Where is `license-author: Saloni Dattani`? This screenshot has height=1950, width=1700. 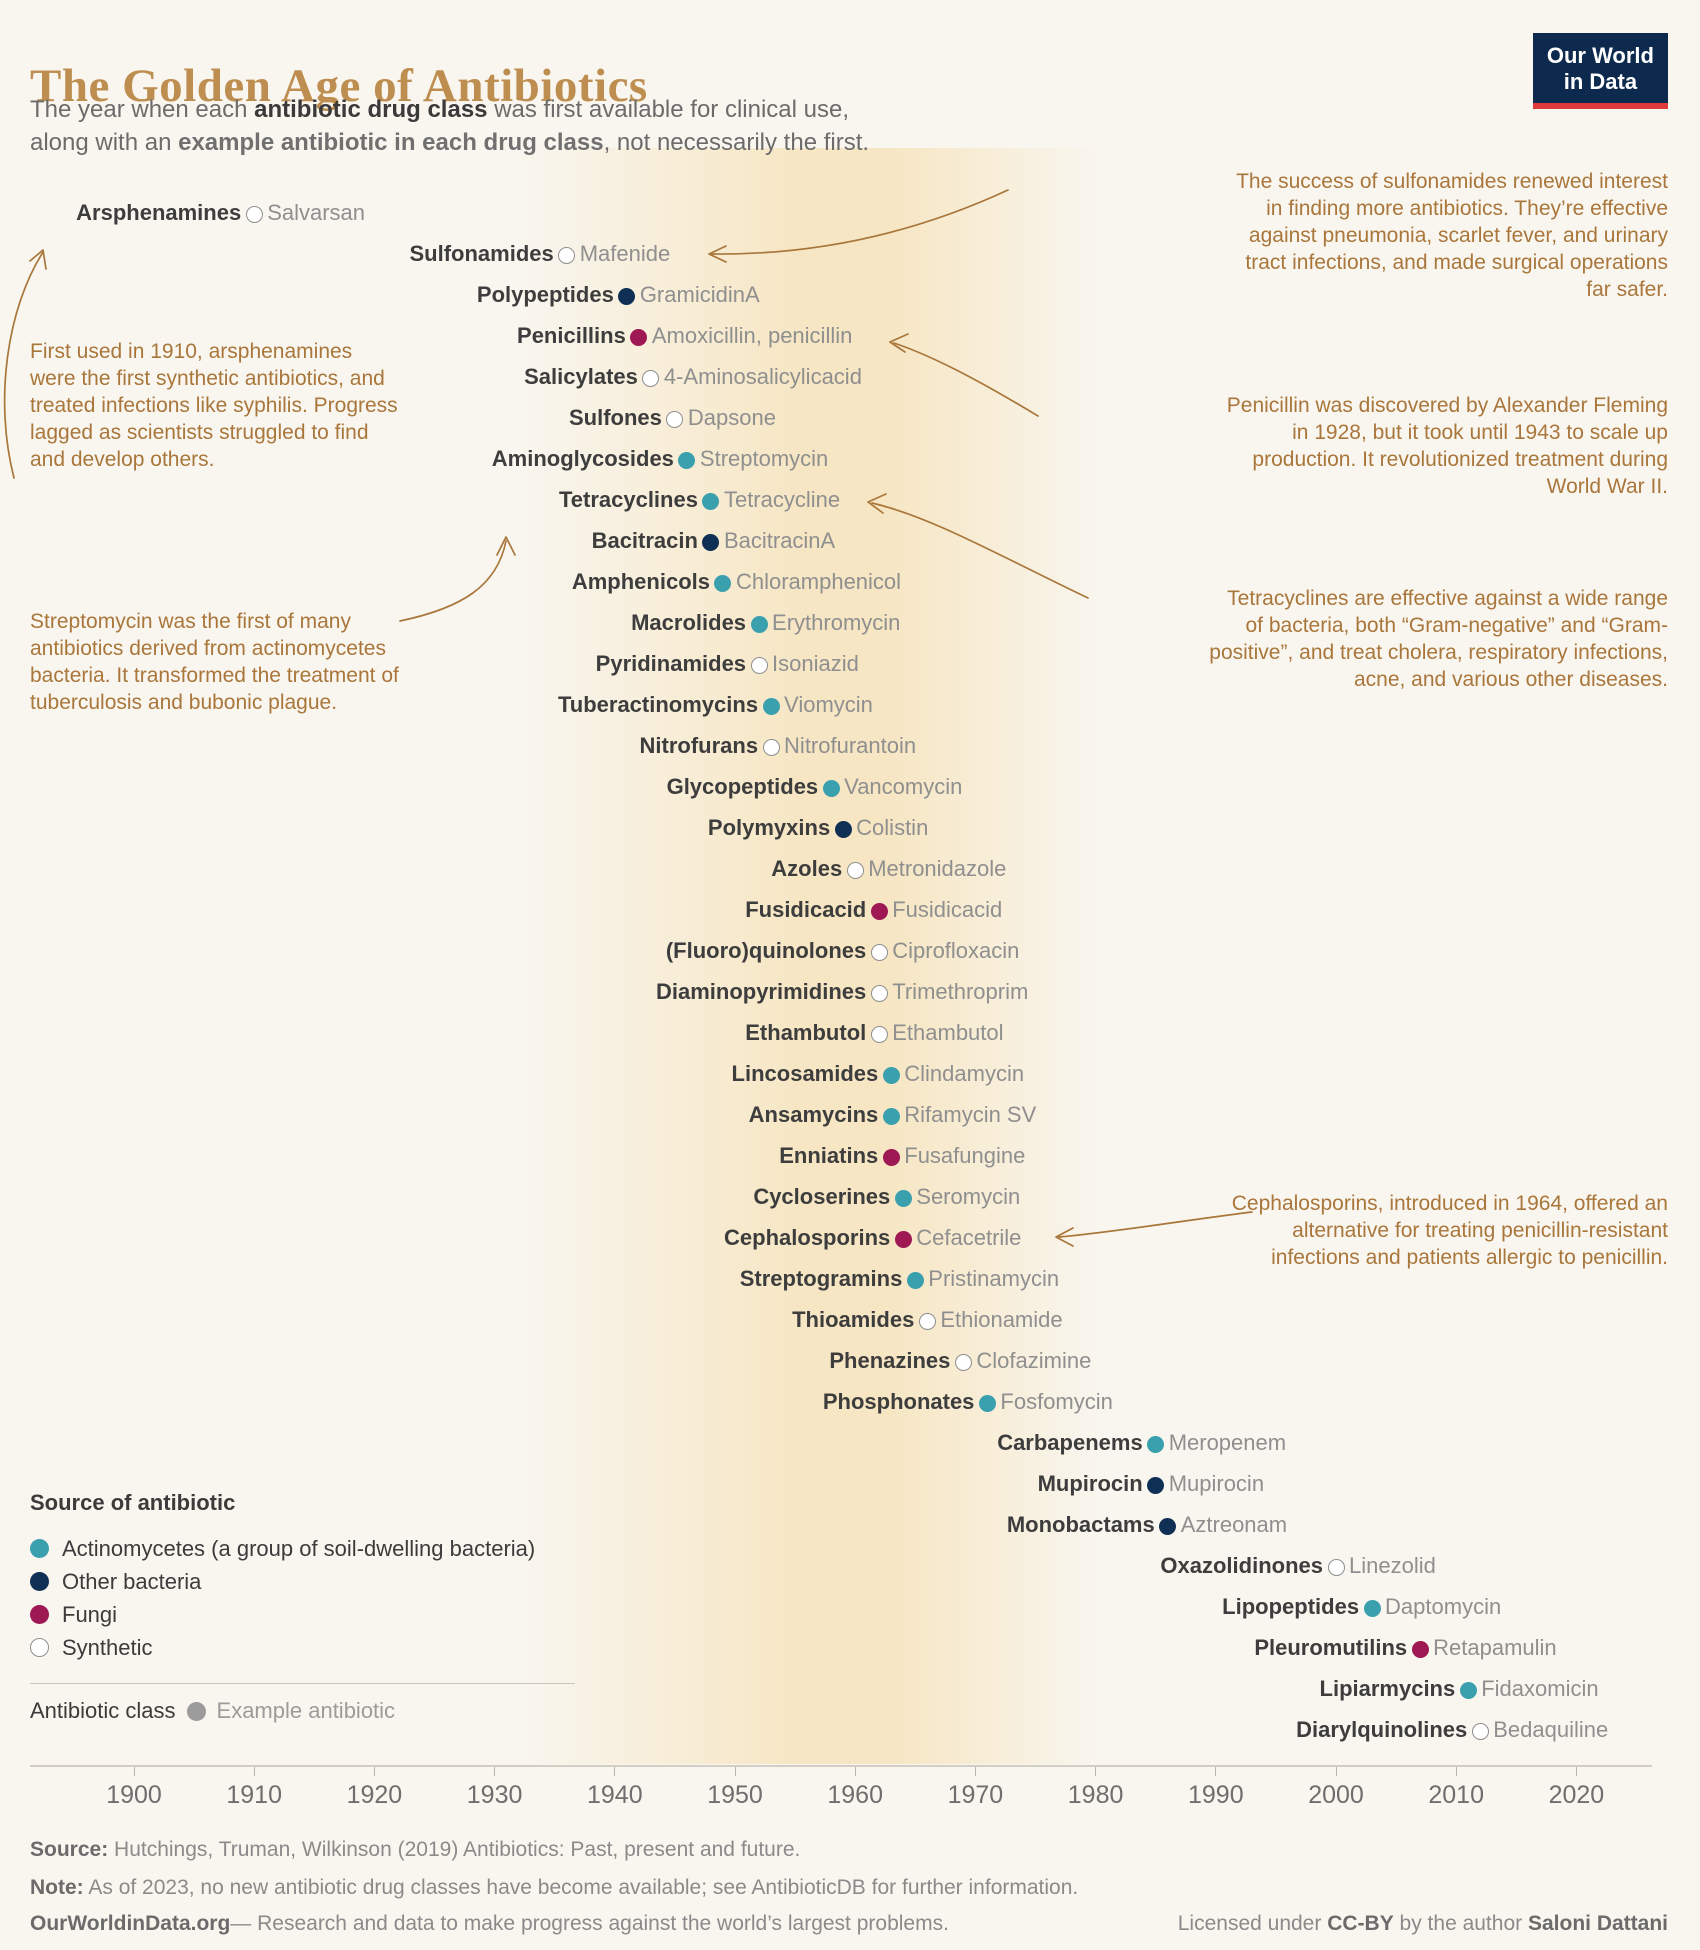
license-author: Saloni Dattani is located at coordinates (1597, 1923).